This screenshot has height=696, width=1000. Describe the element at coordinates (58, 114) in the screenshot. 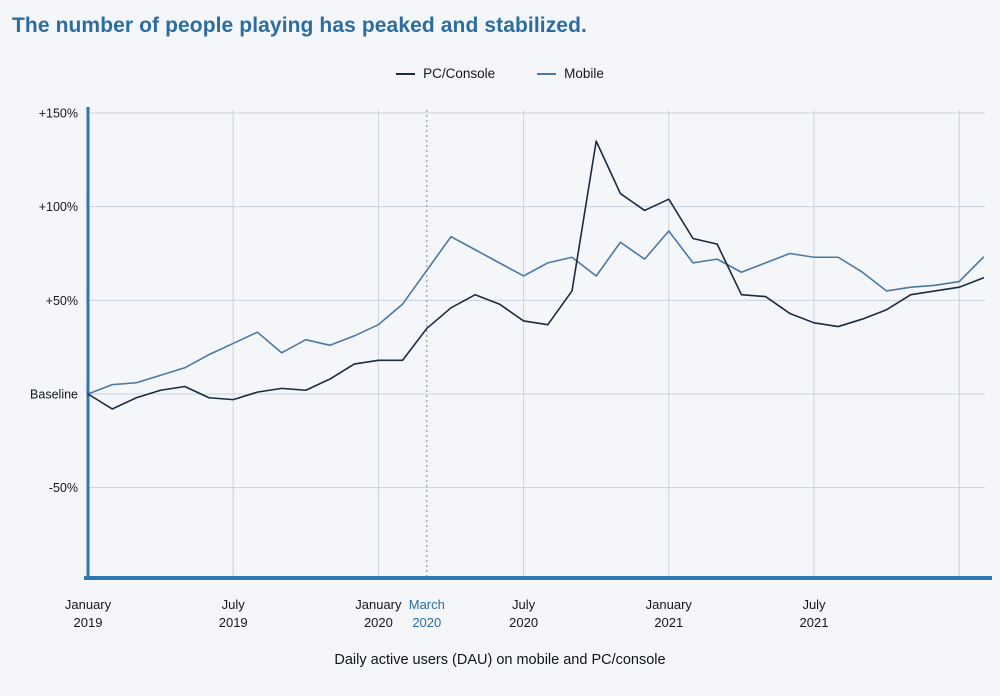

I see `y-axis-tick-label: +150%` at that location.